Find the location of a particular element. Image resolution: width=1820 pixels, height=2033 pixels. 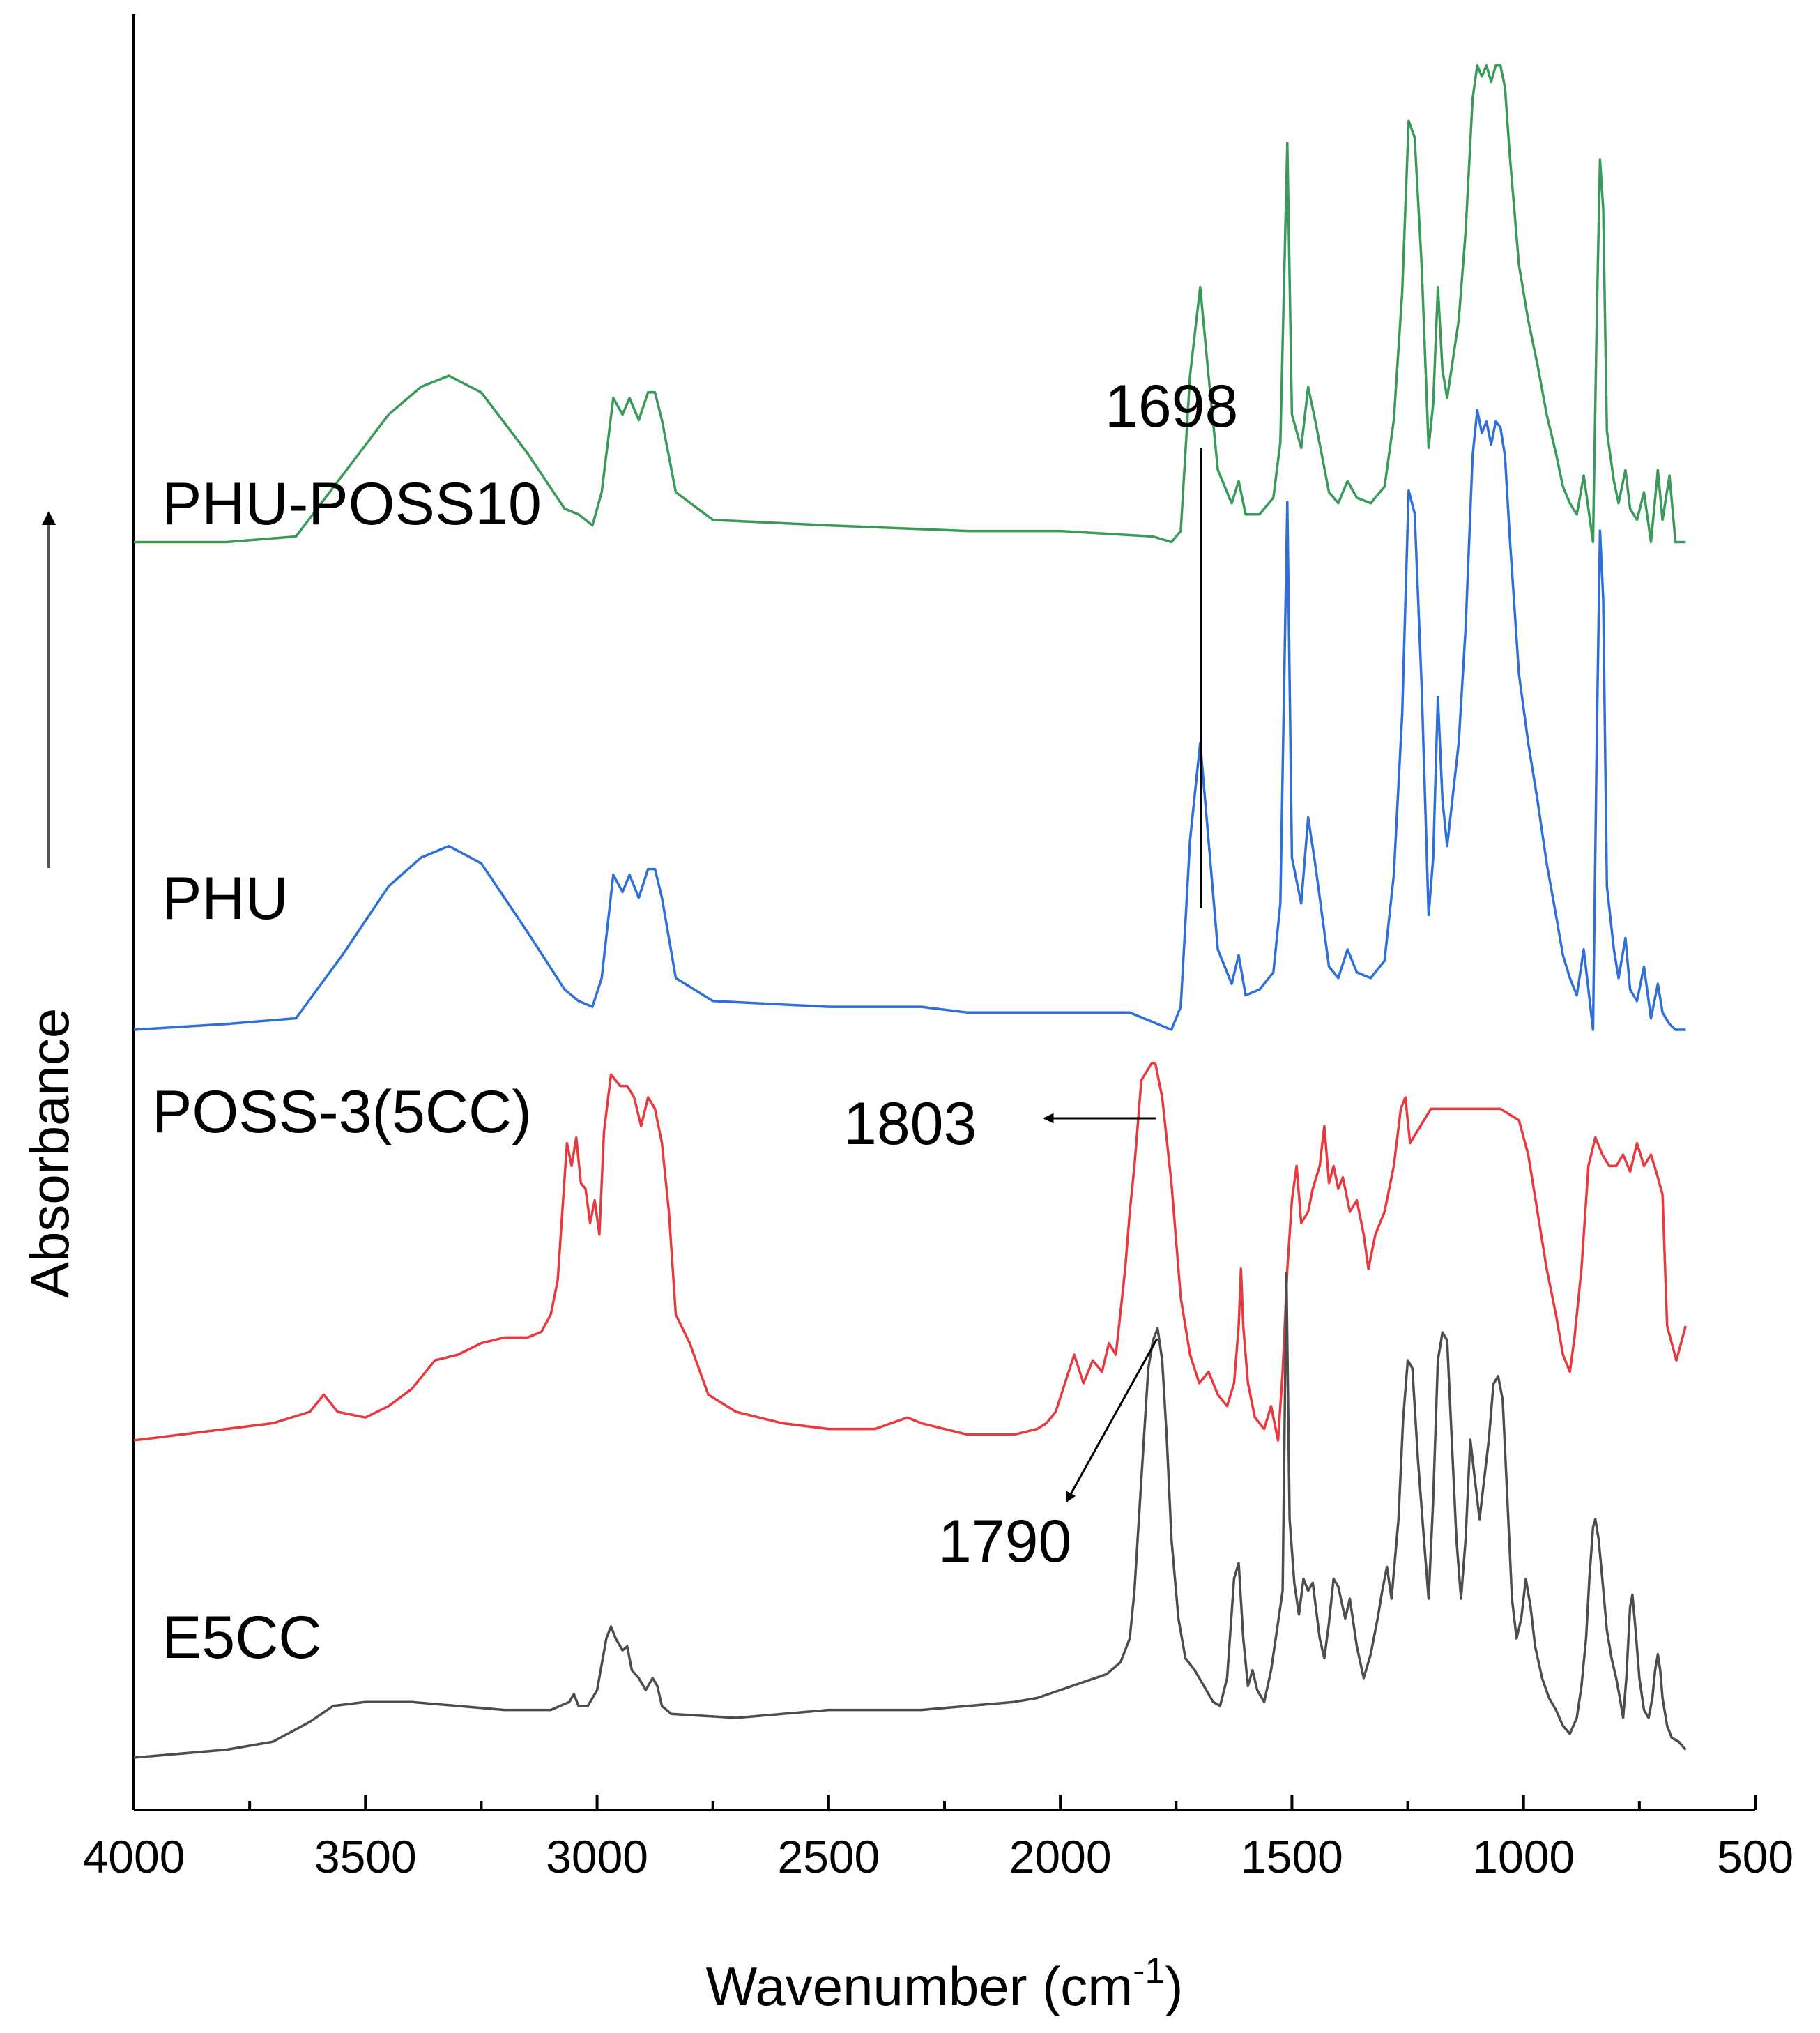

x-axis-title-main: Wavenumber (cm is located at coordinates (919, 1986).